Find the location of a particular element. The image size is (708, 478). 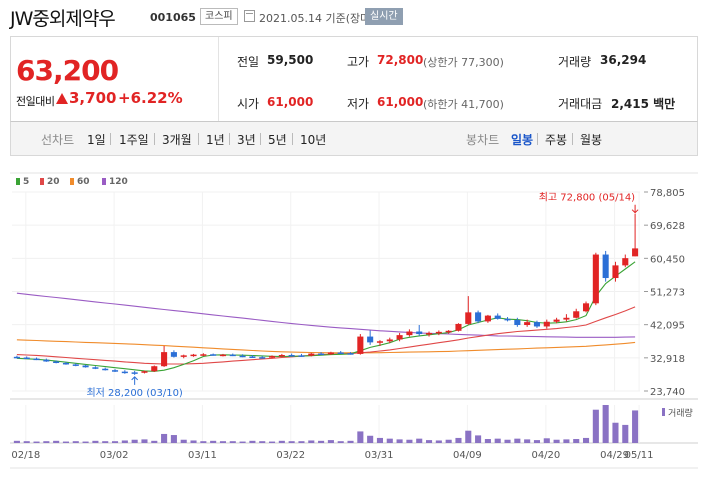

x-tick-label: 03/02 is located at coordinates (114, 455).